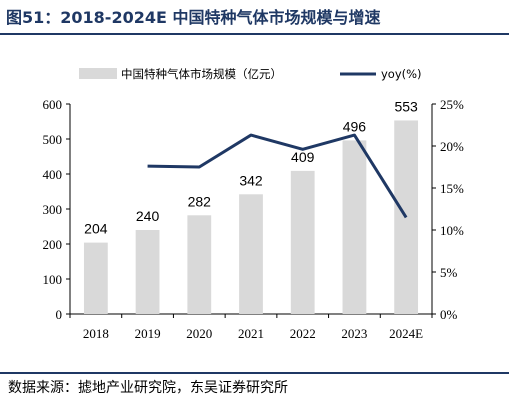 Image resolution: width=509 pixels, height=402 pixels. Describe the element at coordinates (199, 333) in the screenshot. I see `x-tick-label: 2020` at that location.